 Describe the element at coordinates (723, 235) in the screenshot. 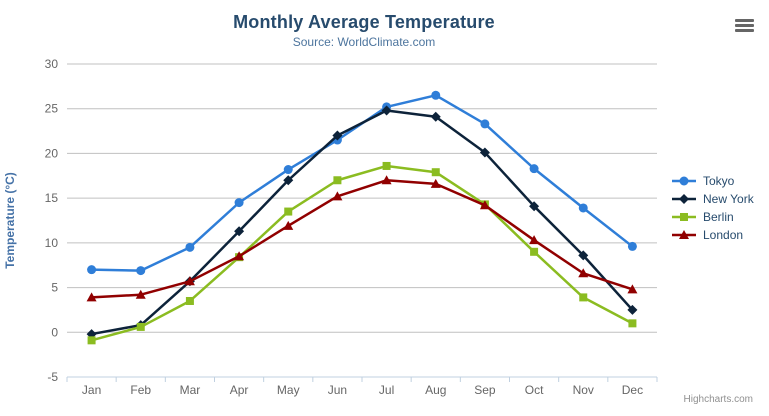

I see `legend-label: London` at that location.